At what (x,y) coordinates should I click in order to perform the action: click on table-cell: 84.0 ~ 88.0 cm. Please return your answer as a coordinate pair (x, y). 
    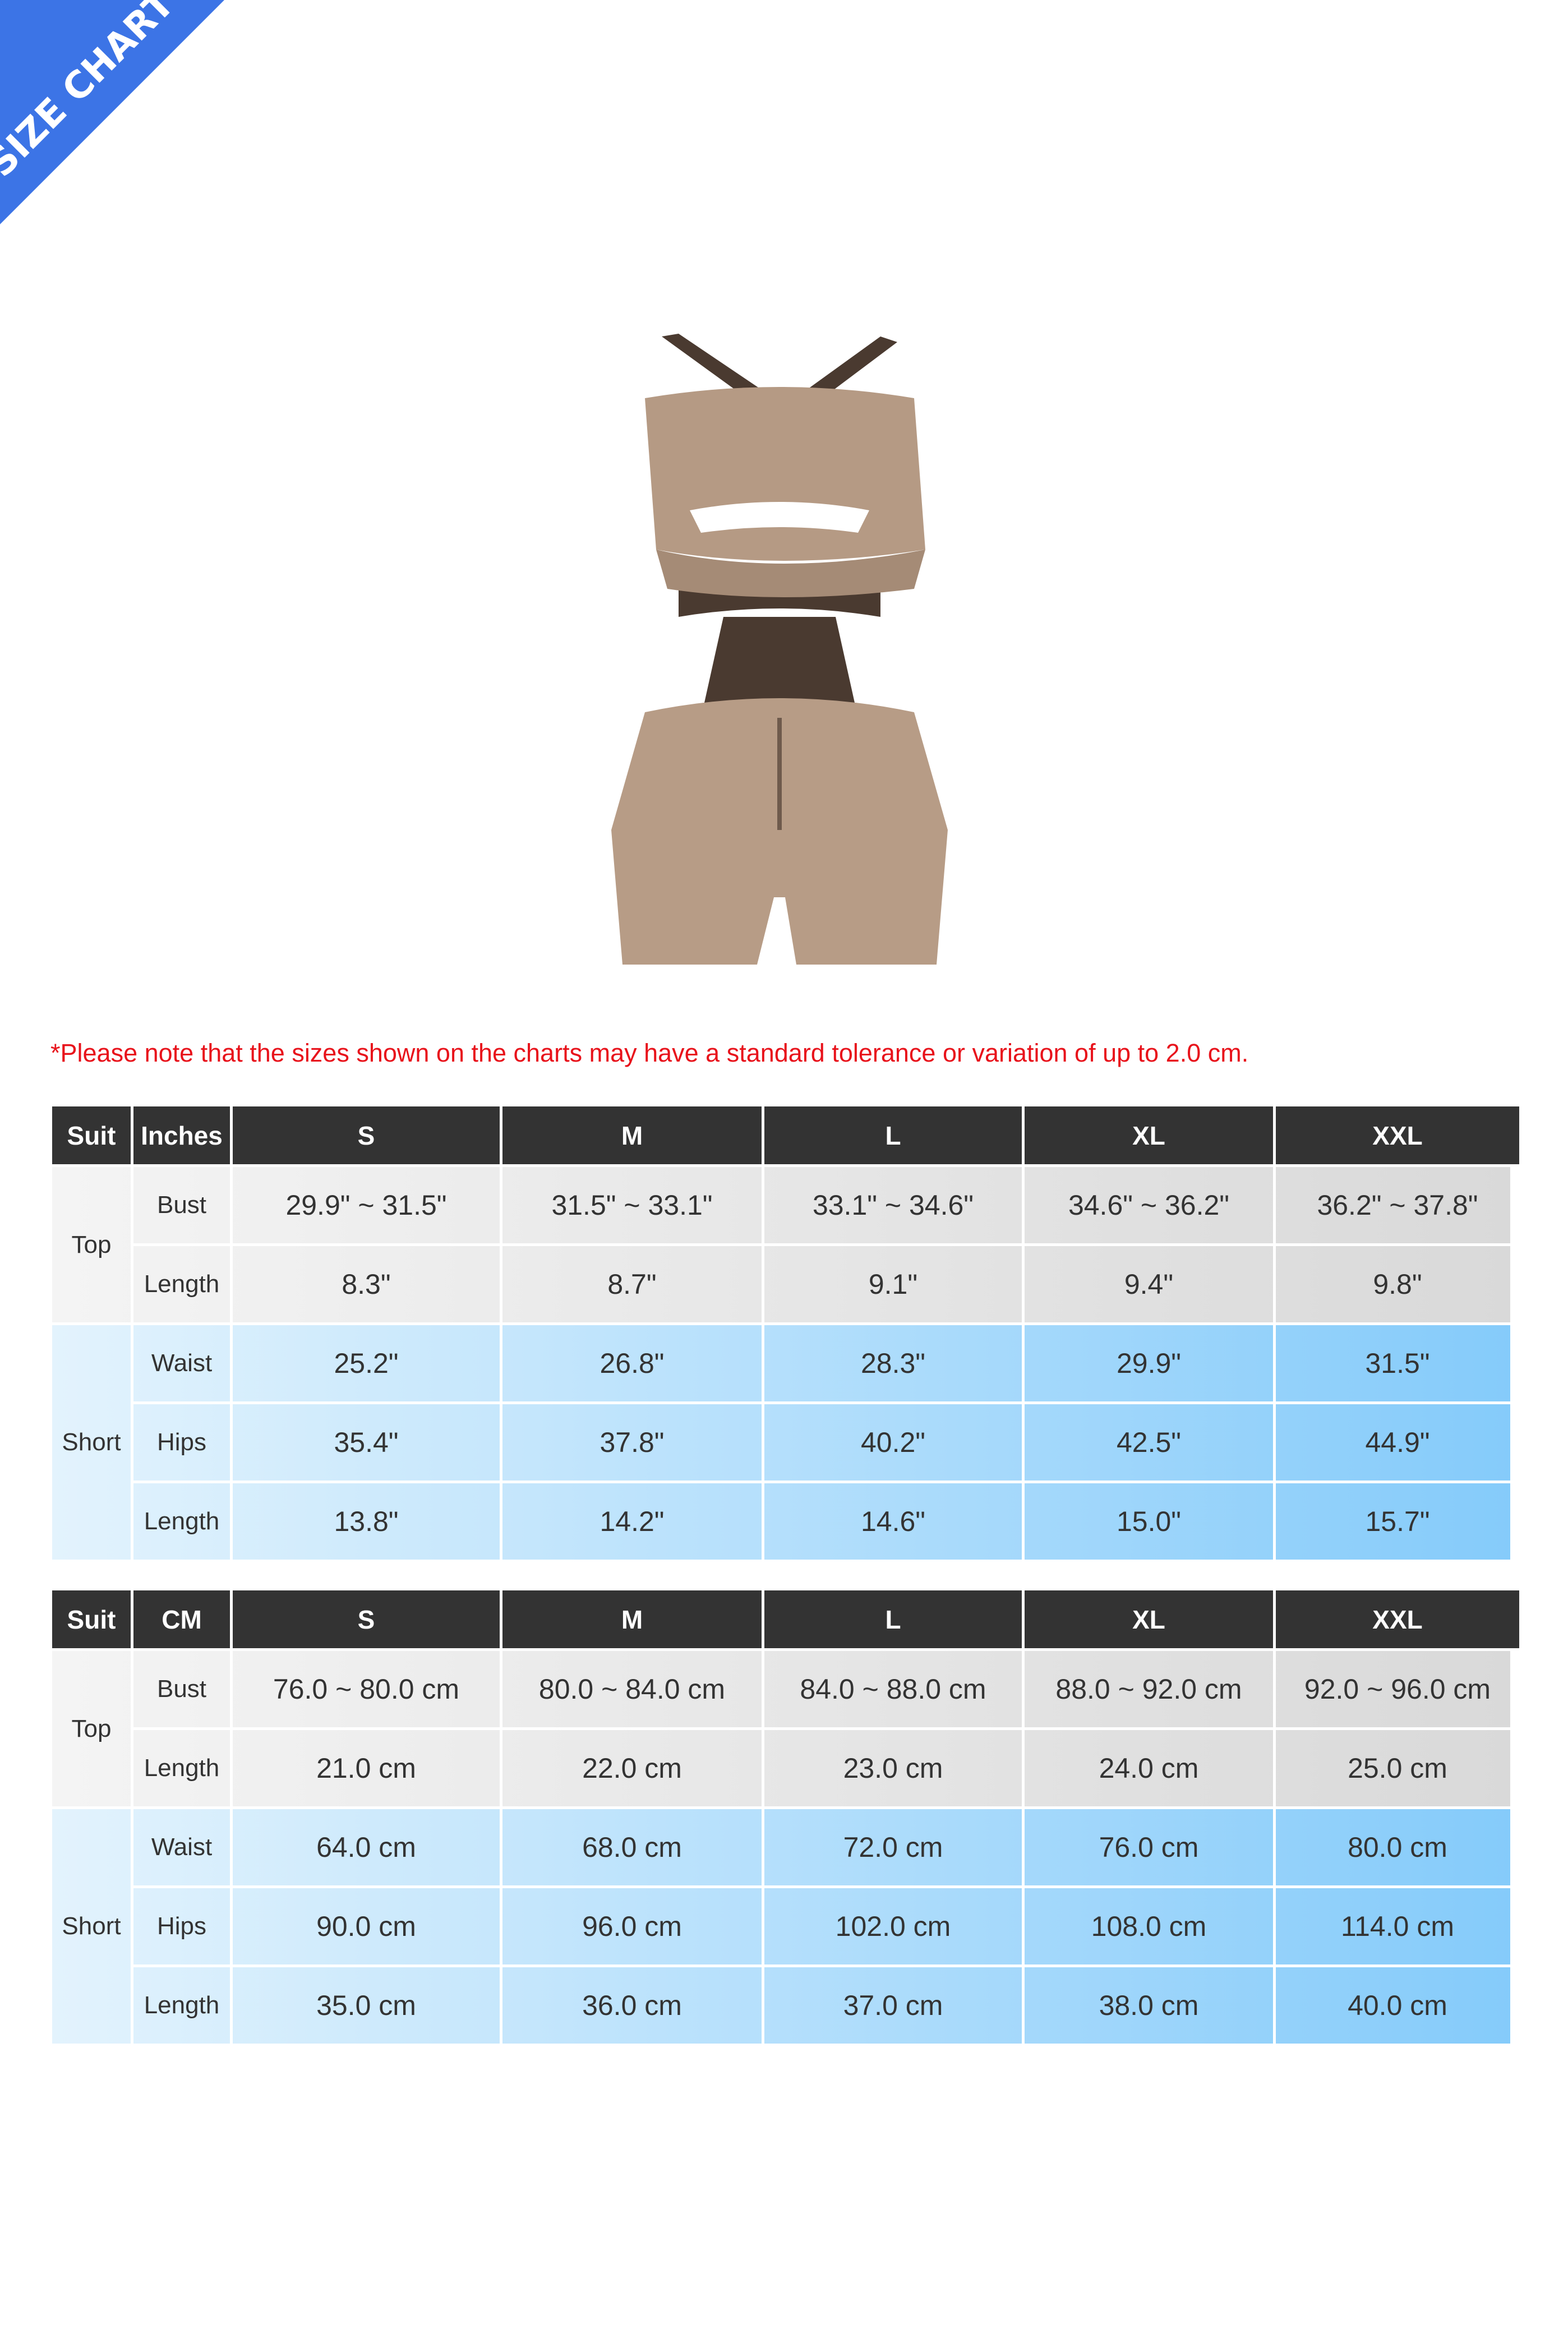
    Looking at the image, I should click on (893, 1689).